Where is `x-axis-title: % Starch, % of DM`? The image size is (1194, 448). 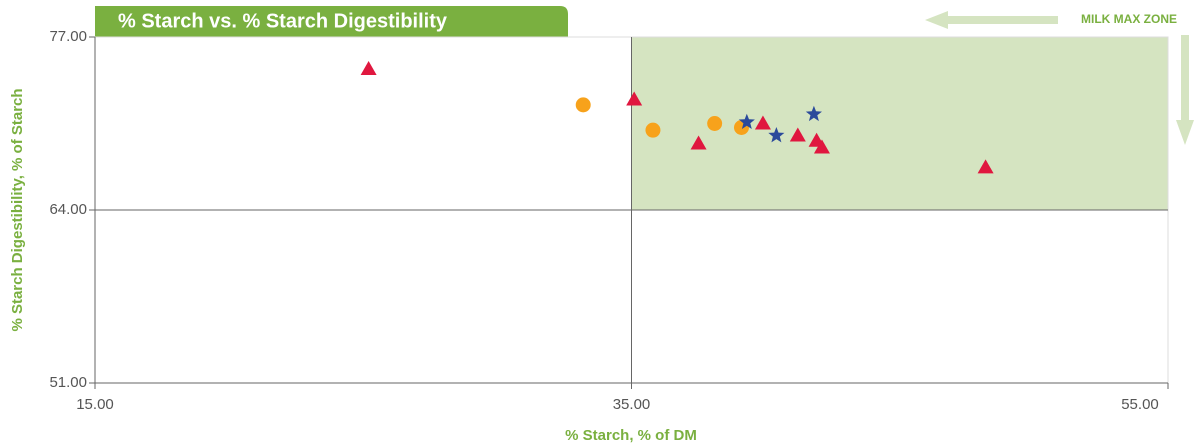
x-axis-title: % Starch, % of DM is located at coordinates (631, 435).